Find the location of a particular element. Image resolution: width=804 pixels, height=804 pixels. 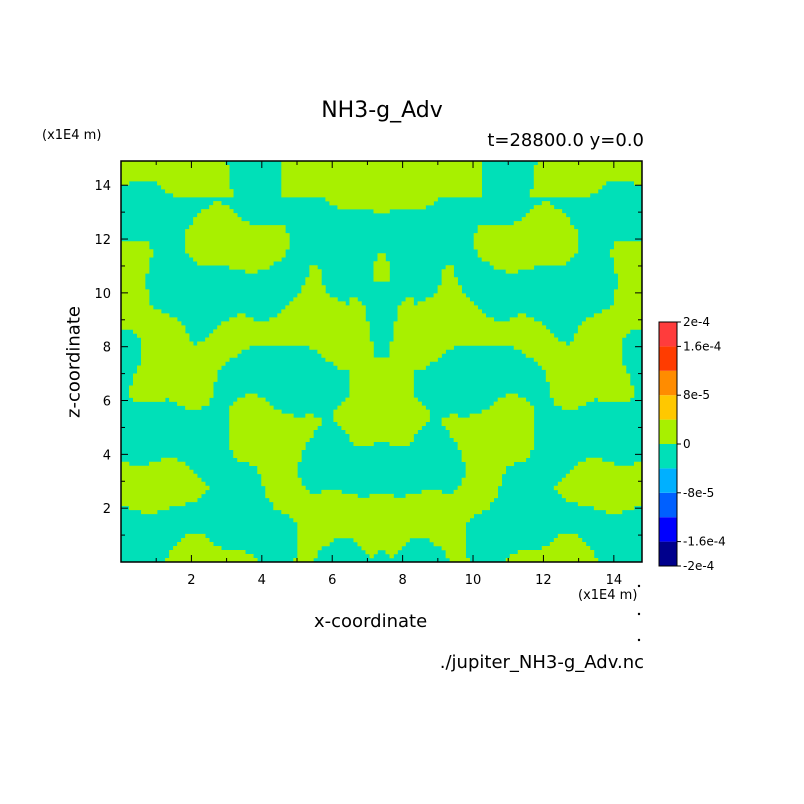

y-axis-label: z-coordinate is located at coordinates (74, 362).